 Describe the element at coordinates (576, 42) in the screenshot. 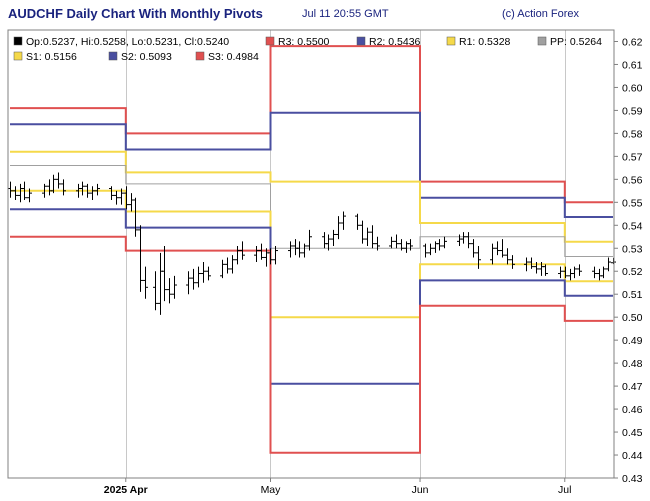

I see `legend-label: PP: 0.5264` at that location.